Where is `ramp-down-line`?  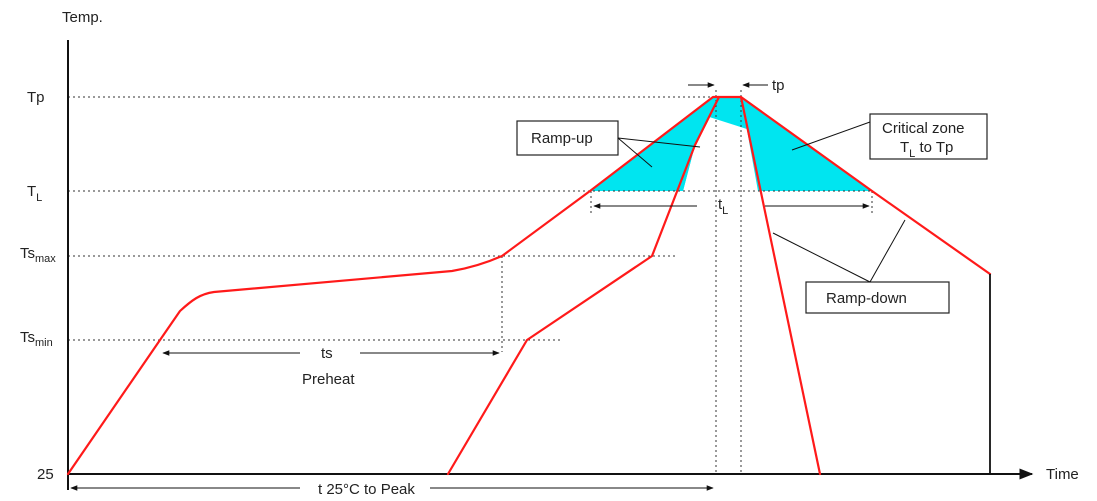
ramp-down-line is located at coordinates (780, 285).